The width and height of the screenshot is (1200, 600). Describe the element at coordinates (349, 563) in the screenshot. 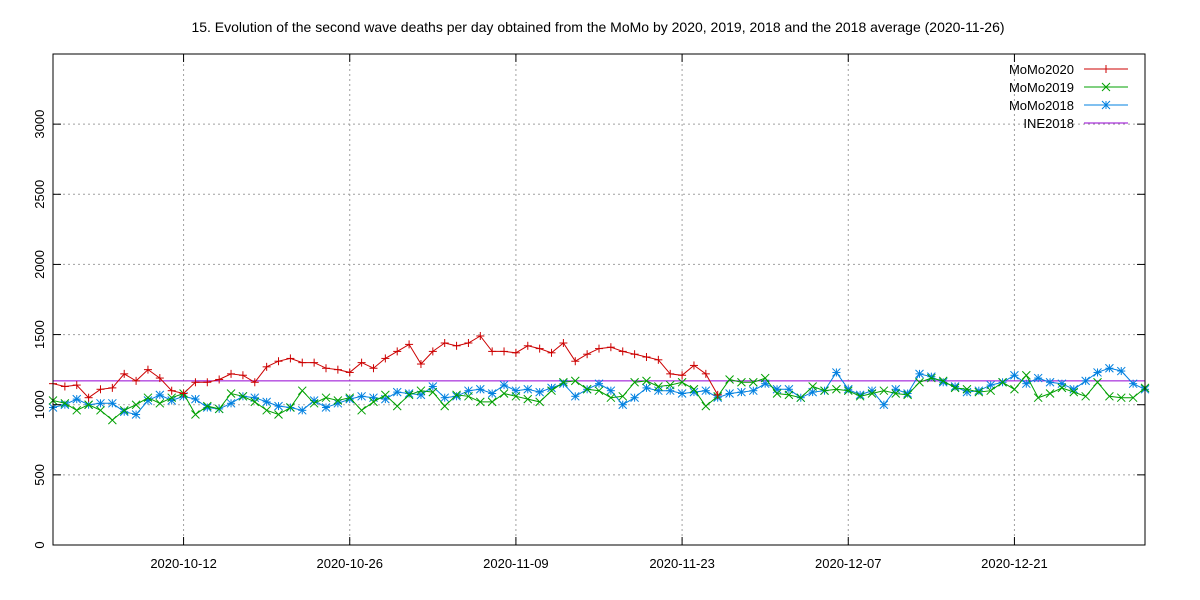

I see `x-tick-label: 2020-10-26` at that location.